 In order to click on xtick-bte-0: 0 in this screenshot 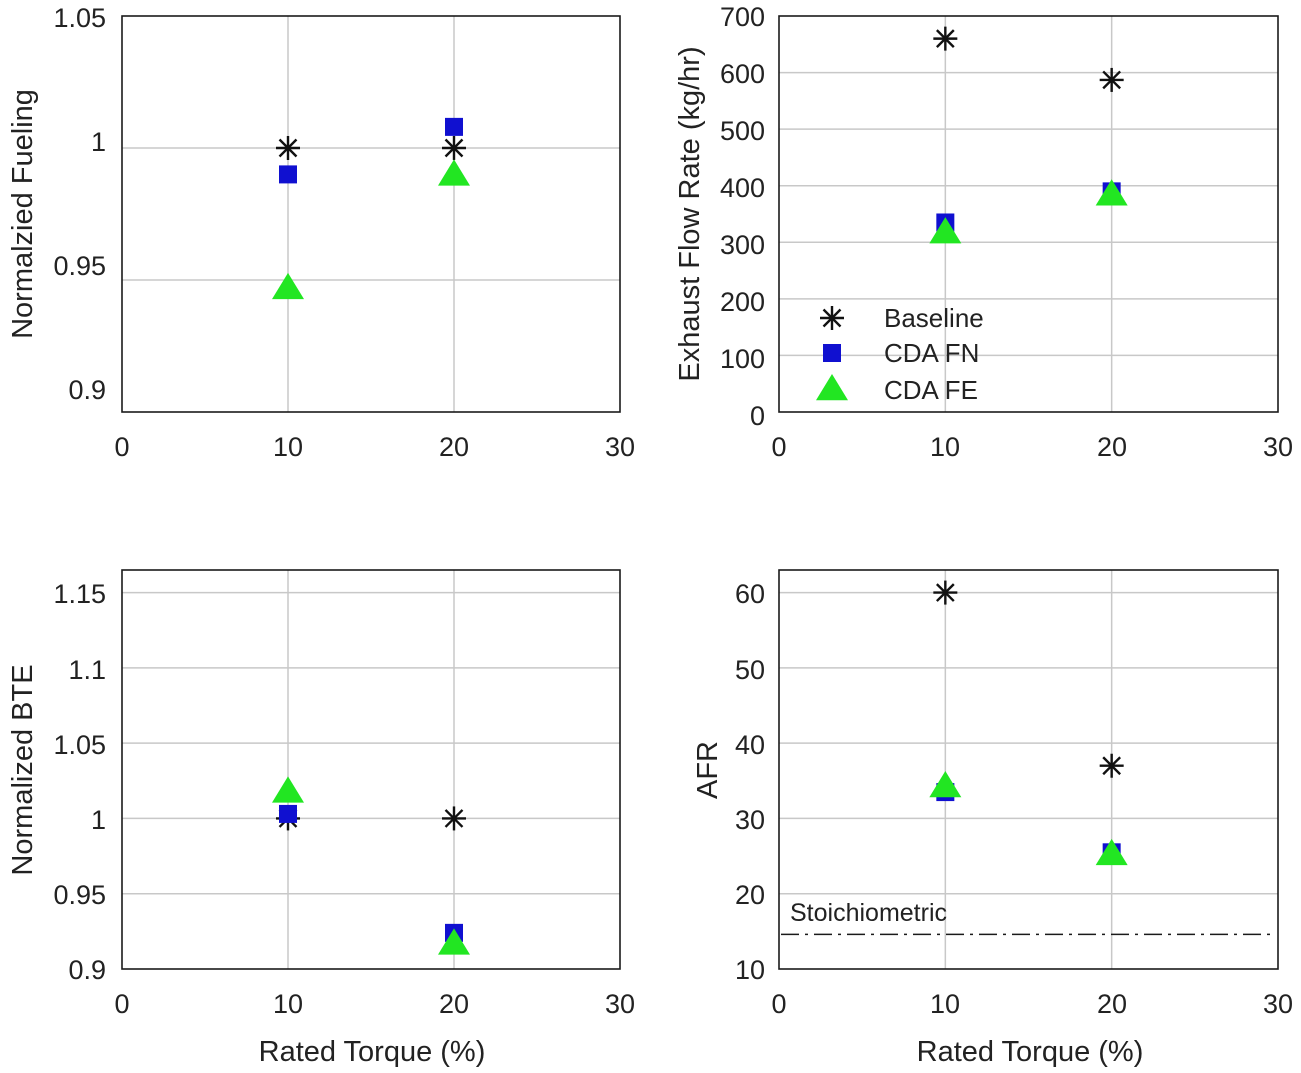, I will do `click(121, 1004)`.